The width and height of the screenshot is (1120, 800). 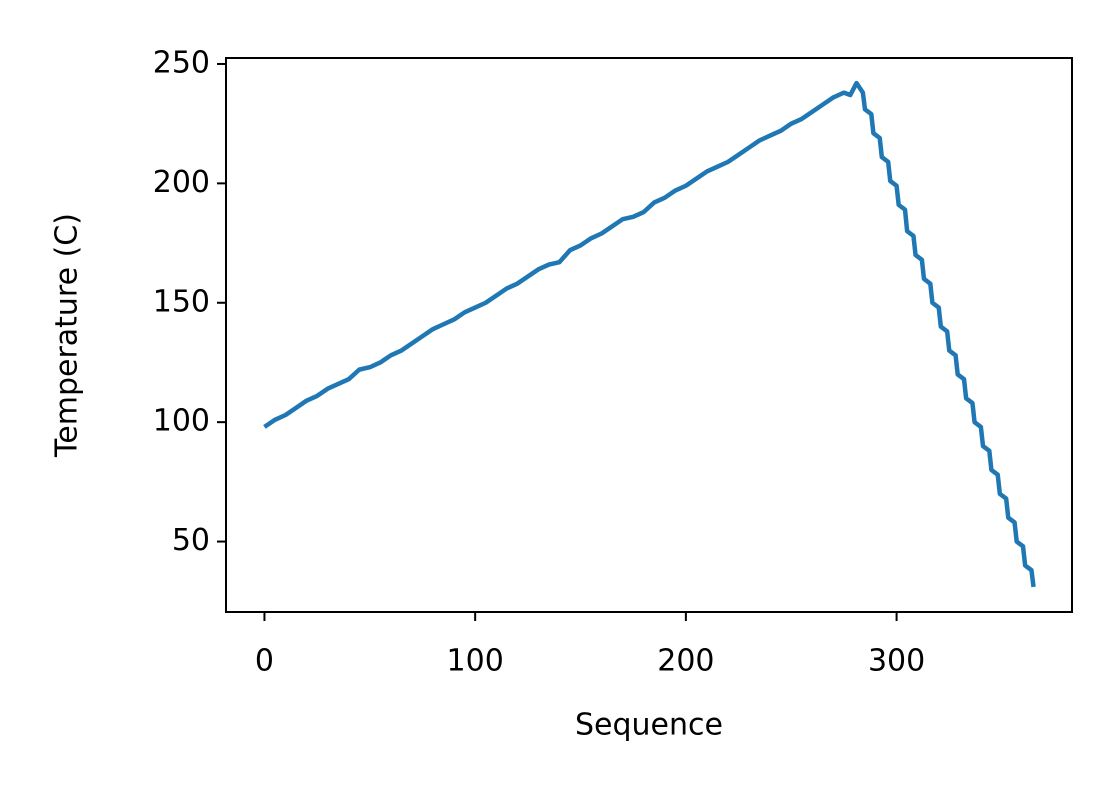 I want to click on y-tick-label: 200, so click(x=181, y=182).